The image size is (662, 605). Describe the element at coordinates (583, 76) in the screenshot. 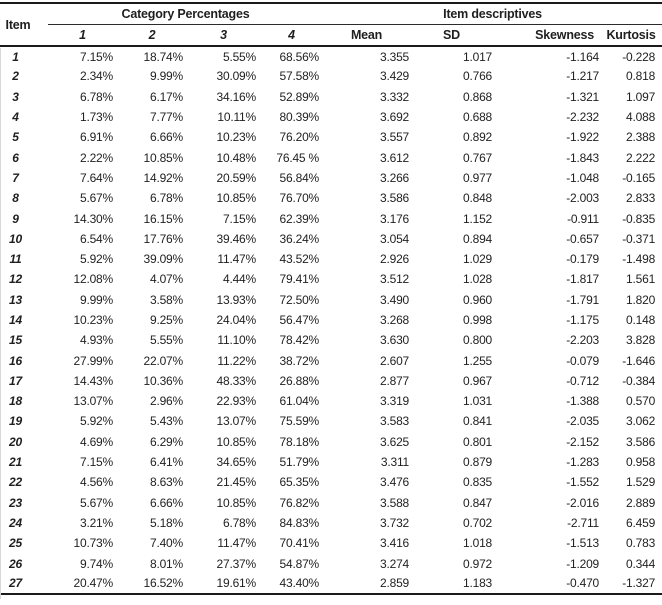

I see `skewness-cell: -1.217` at that location.